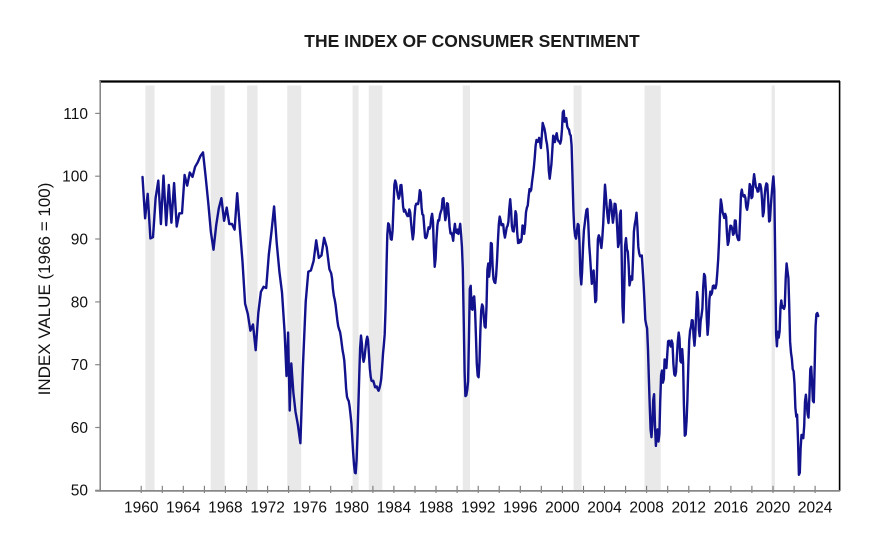 Image resolution: width=874 pixels, height=559 pixels. I want to click on svg-text: 50, so click(80, 491).